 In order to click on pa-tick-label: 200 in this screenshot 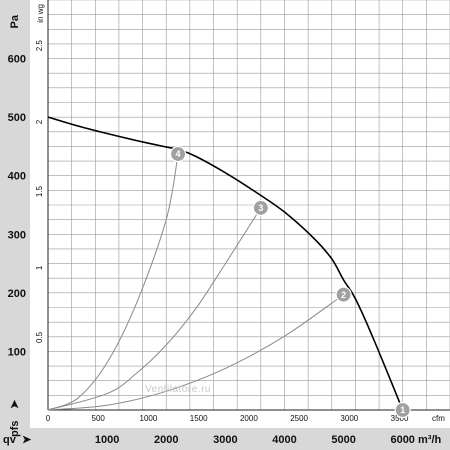, I will do `click(17, 294)`.